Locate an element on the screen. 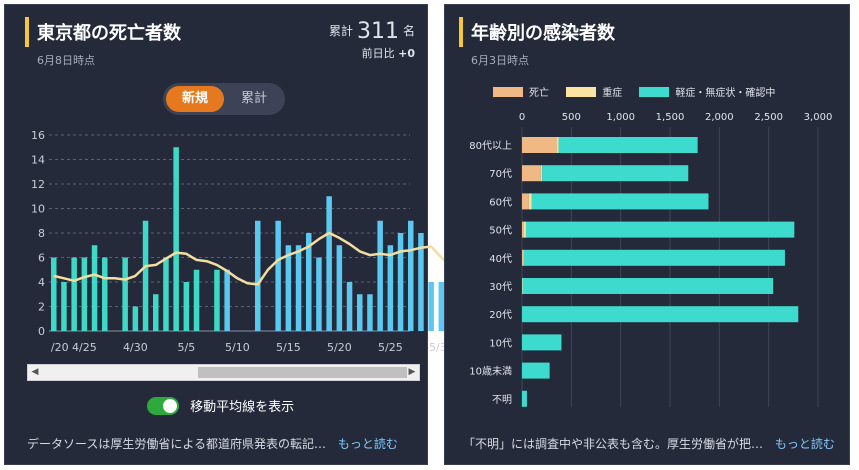 This screenshot has width=859, height=470. category-label: 80代以上 is located at coordinates (490, 146).